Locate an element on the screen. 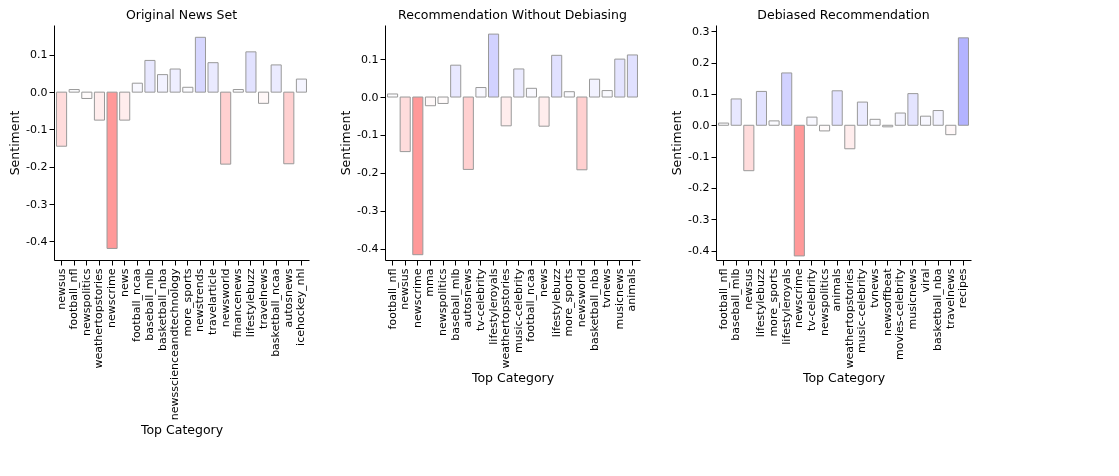 The image size is (1119, 476). x-tick-label: newstrends is located at coordinates (200, 300).